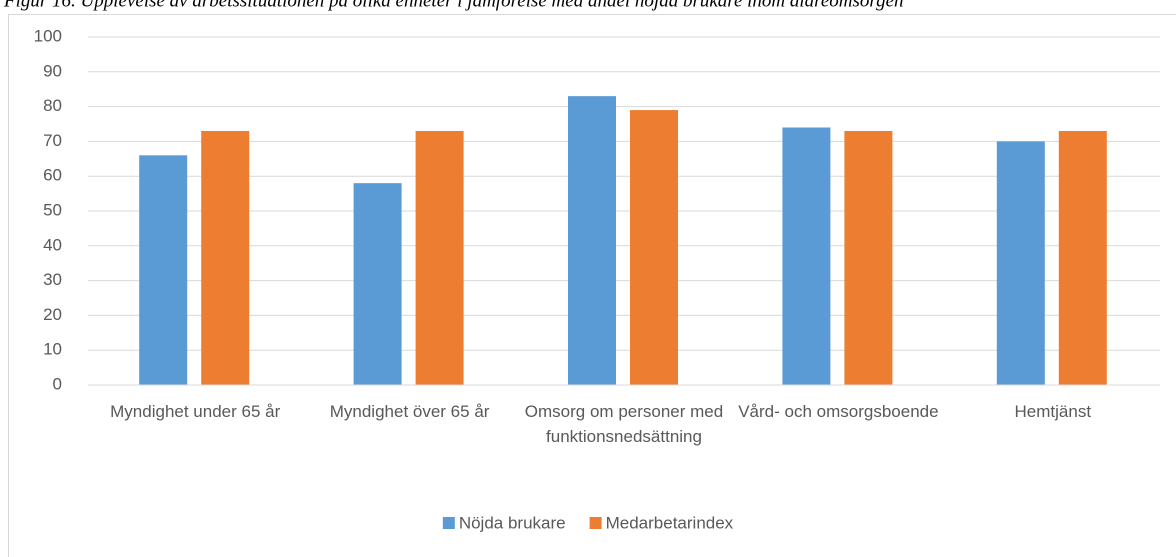  Describe the element at coordinates (838, 411) in the screenshot. I see `x-tick-label: Vård- och omsorgsboende` at that location.